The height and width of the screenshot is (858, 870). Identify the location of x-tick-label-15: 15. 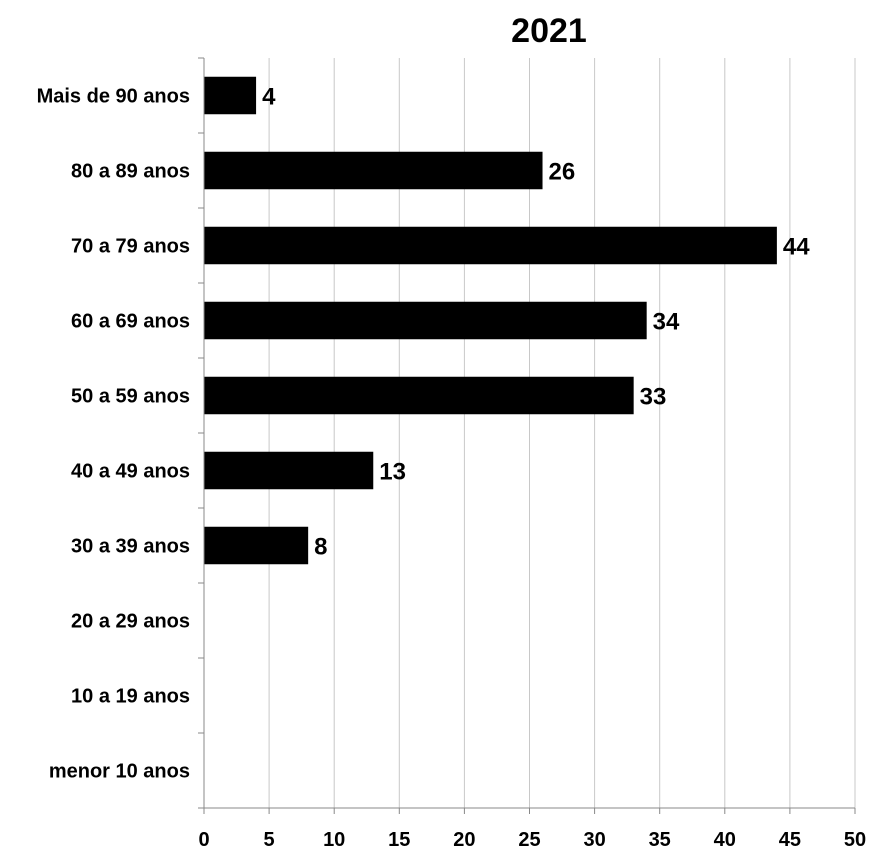
(399, 840).